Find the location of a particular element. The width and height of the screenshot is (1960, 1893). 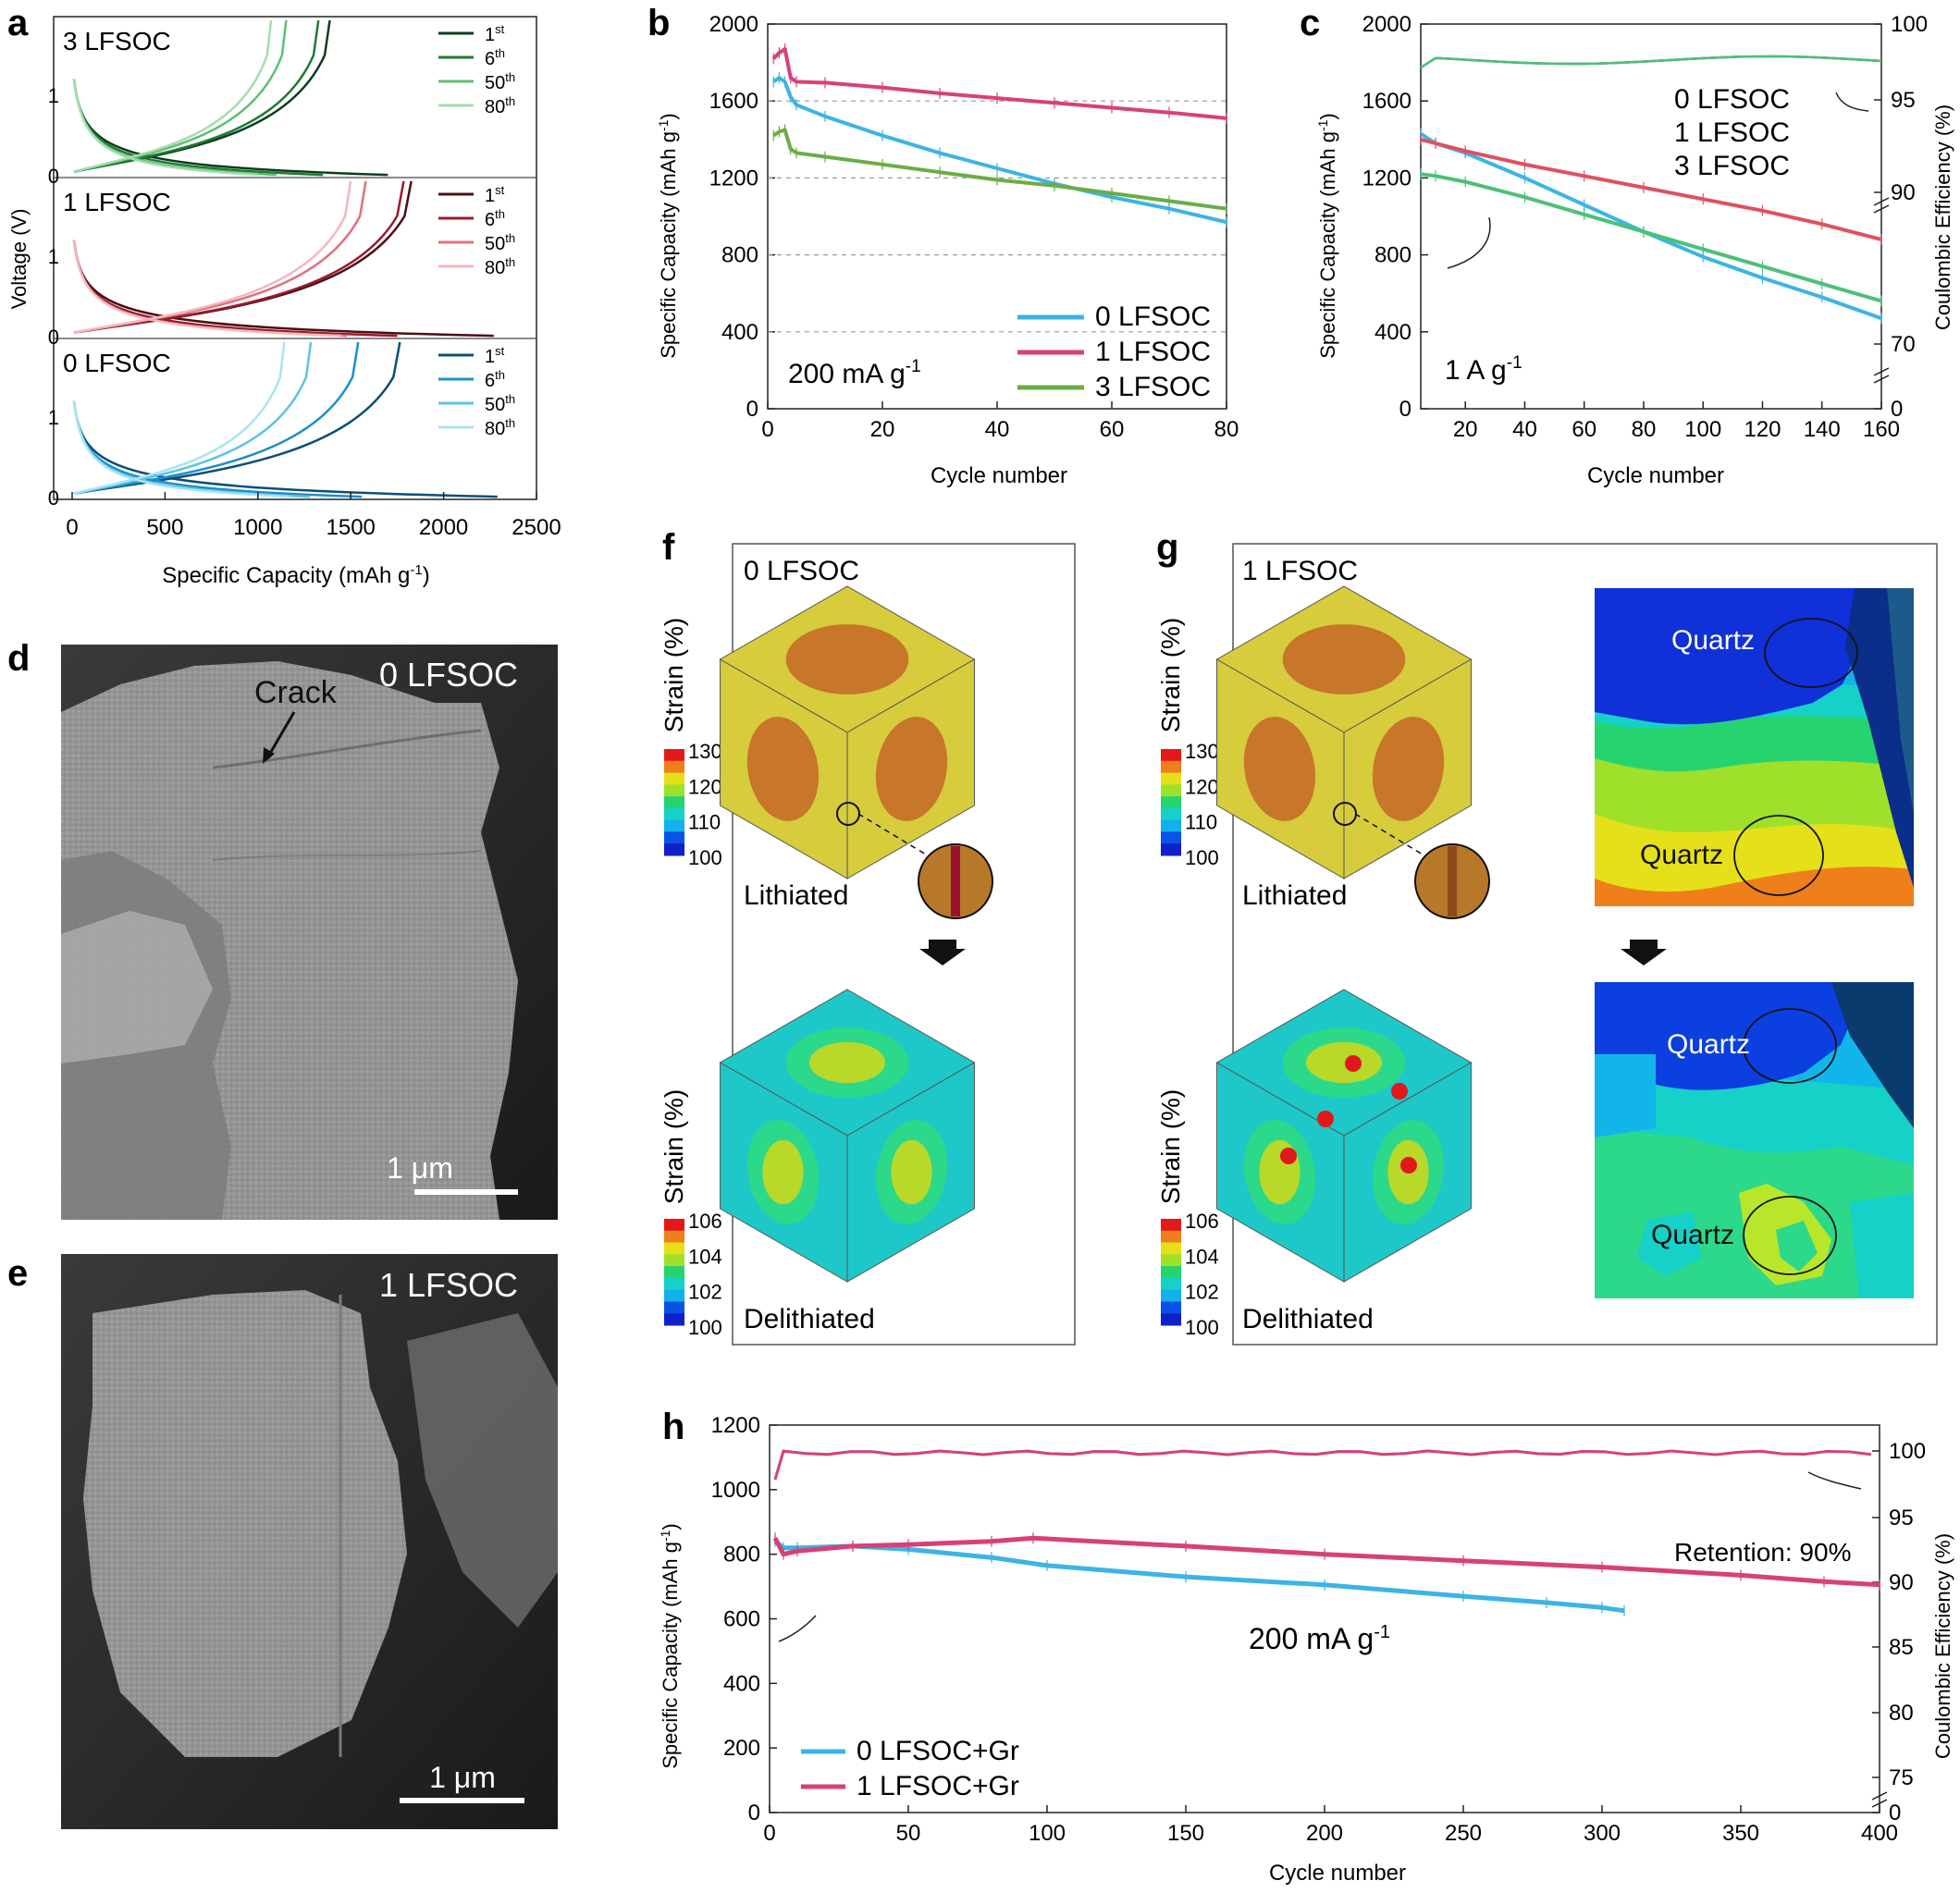

x-tick-label: 50 is located at coordinates (908, 1833).